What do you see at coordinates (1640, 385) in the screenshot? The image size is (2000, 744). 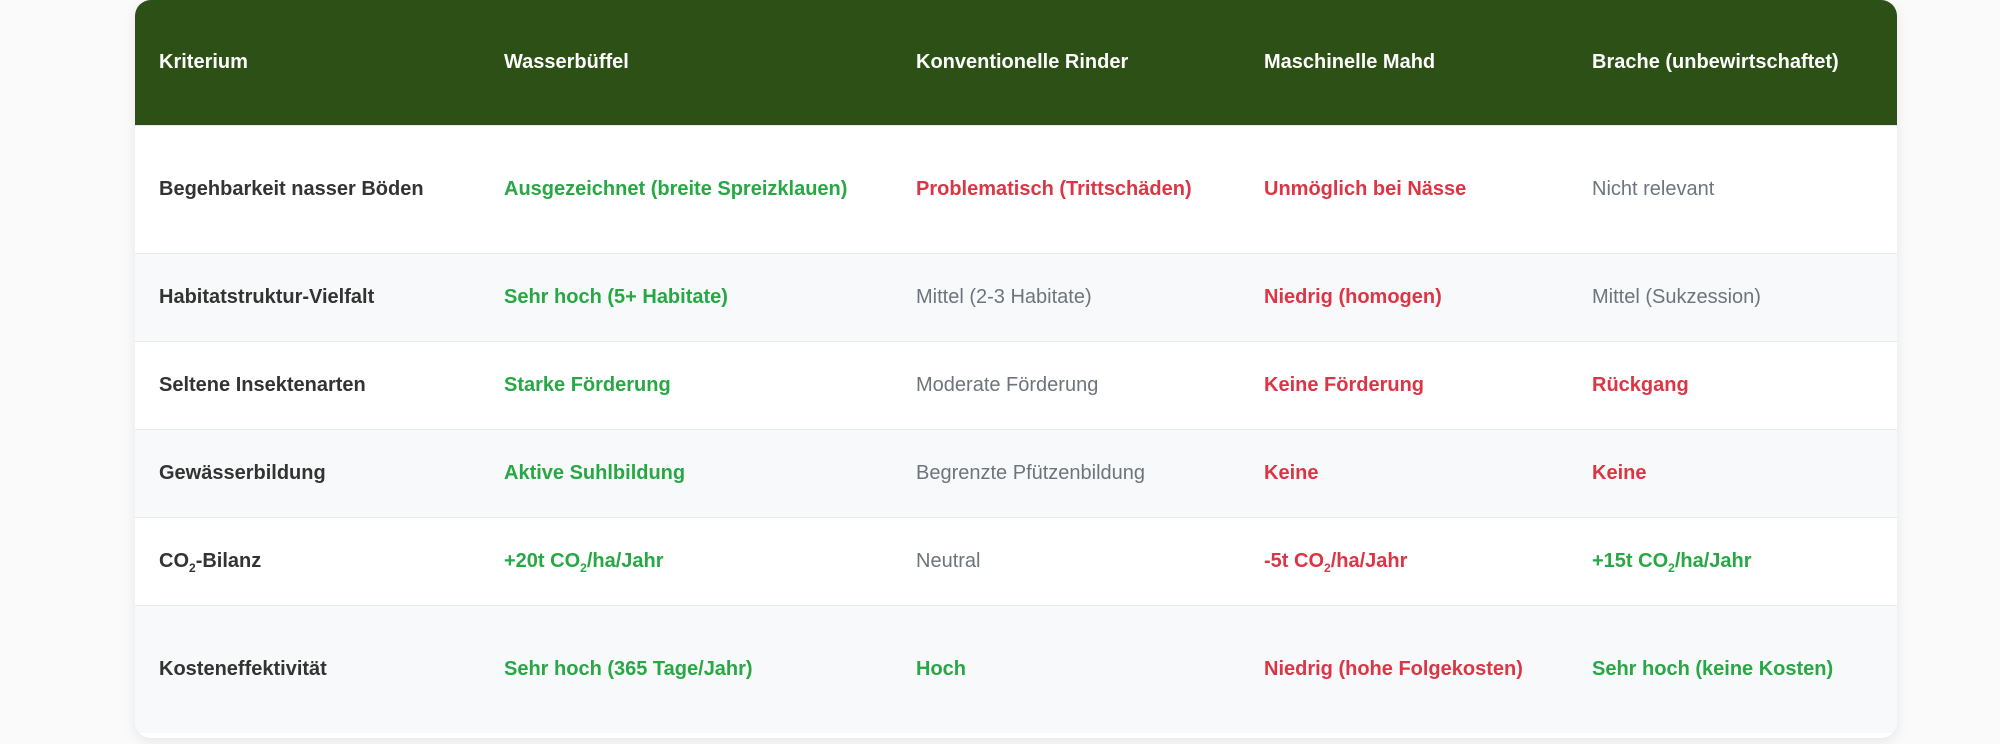 I see `rating-cell-brache: Rückgang` at bounding box center [1640, 385].